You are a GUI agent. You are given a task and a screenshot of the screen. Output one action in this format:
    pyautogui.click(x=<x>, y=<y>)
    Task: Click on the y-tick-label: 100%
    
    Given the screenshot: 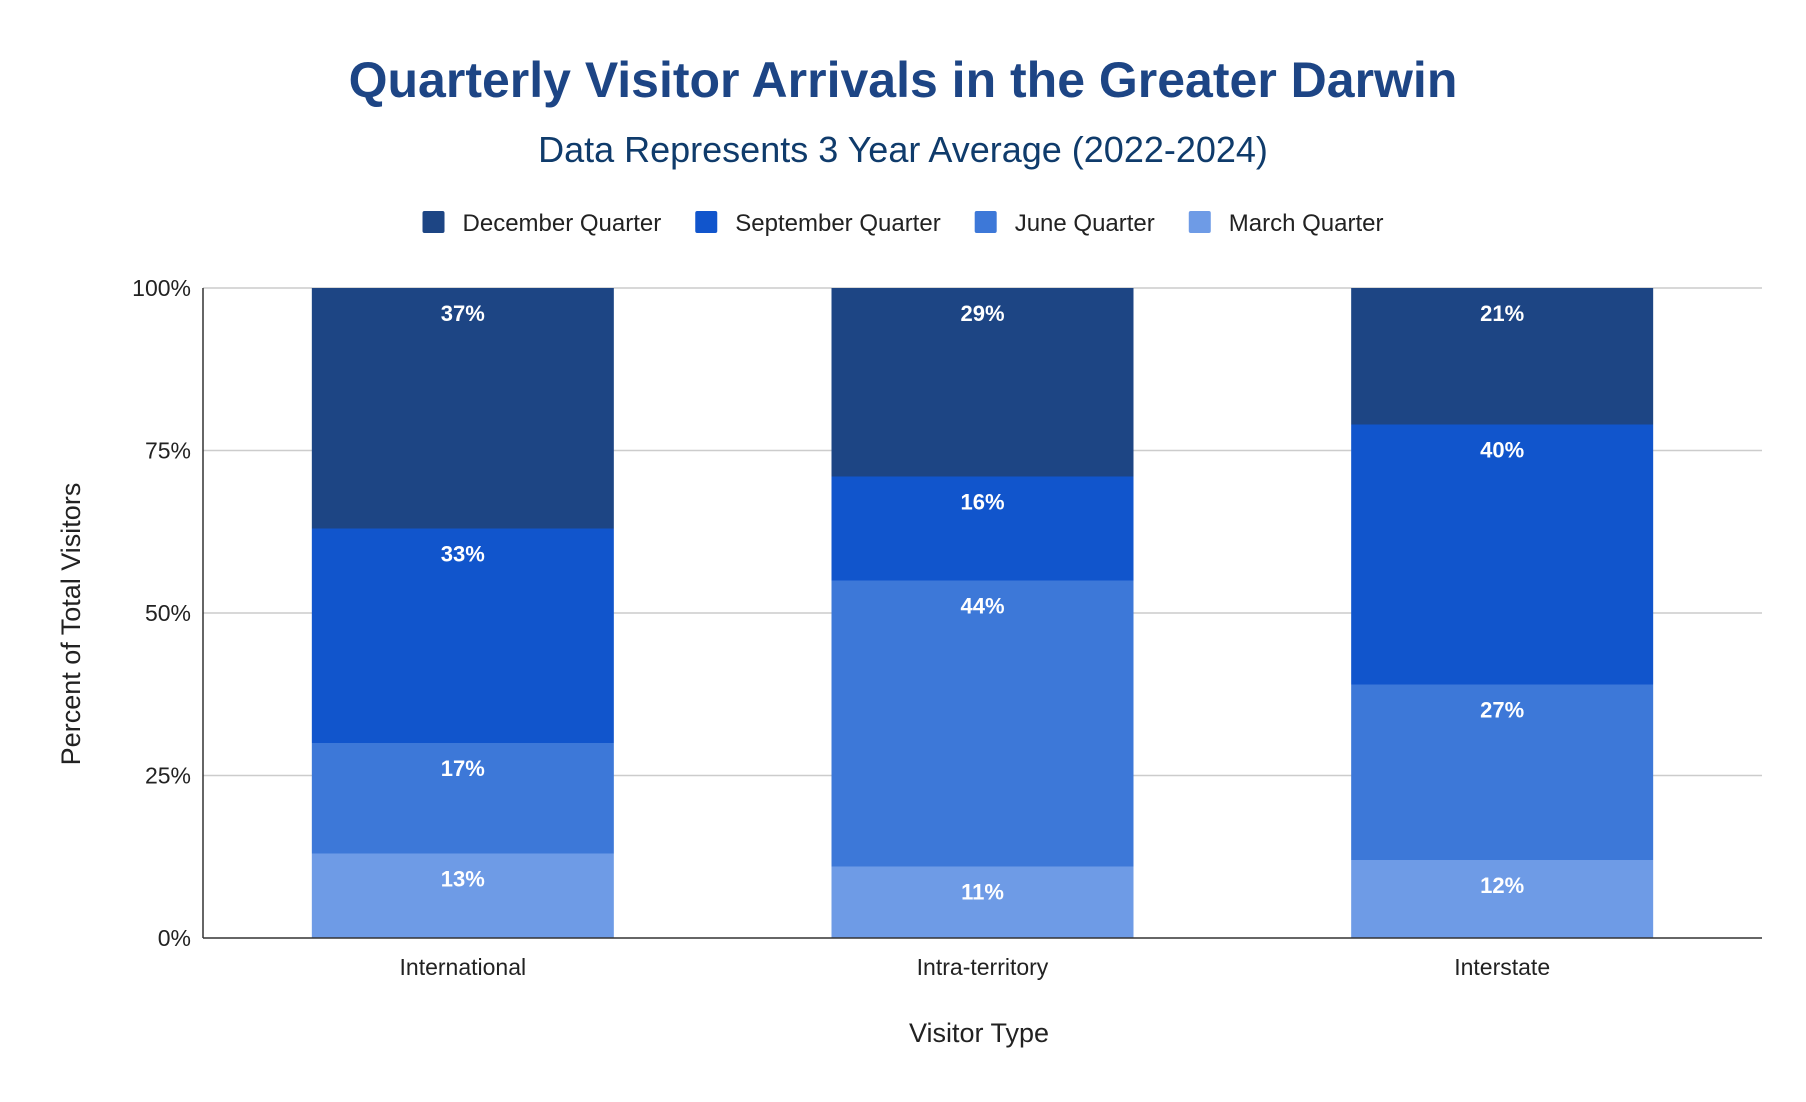 What is the action you would take?
    pyautogui.click(x=161, y=288)
    